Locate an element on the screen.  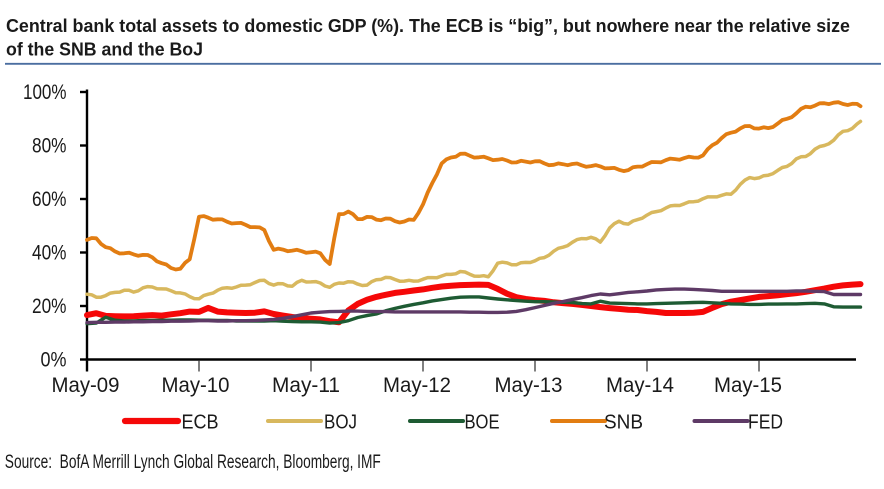
svg-text: 60% is located at coordinates (49, 199).